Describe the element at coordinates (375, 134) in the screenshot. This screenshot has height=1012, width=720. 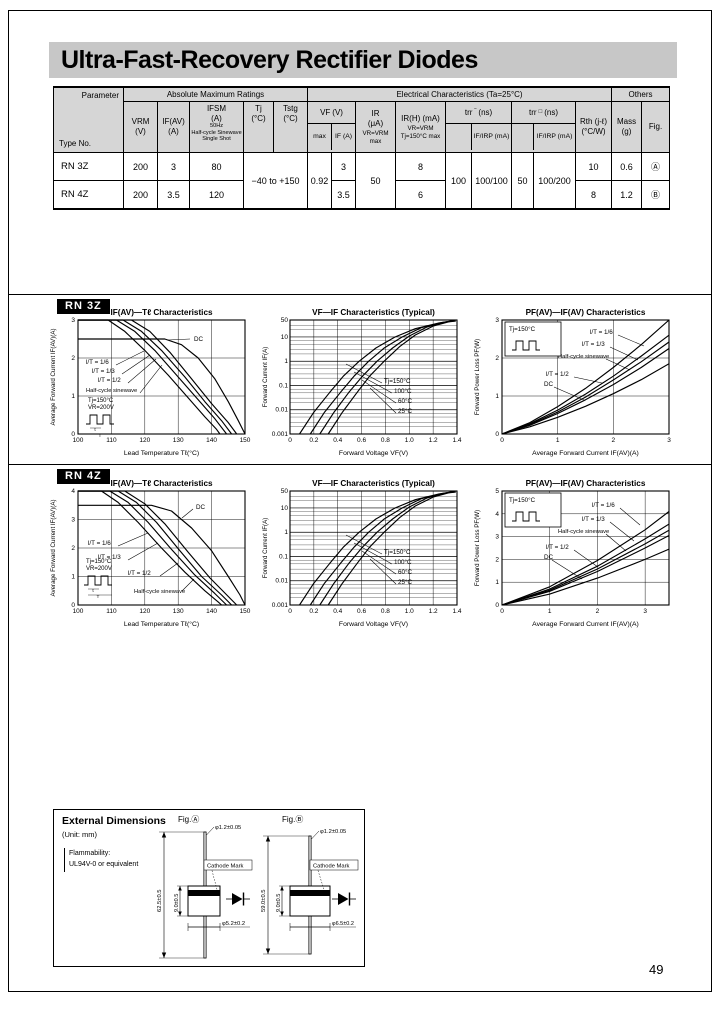
I see `col-ir-cond1: VR=VRM` at that location.